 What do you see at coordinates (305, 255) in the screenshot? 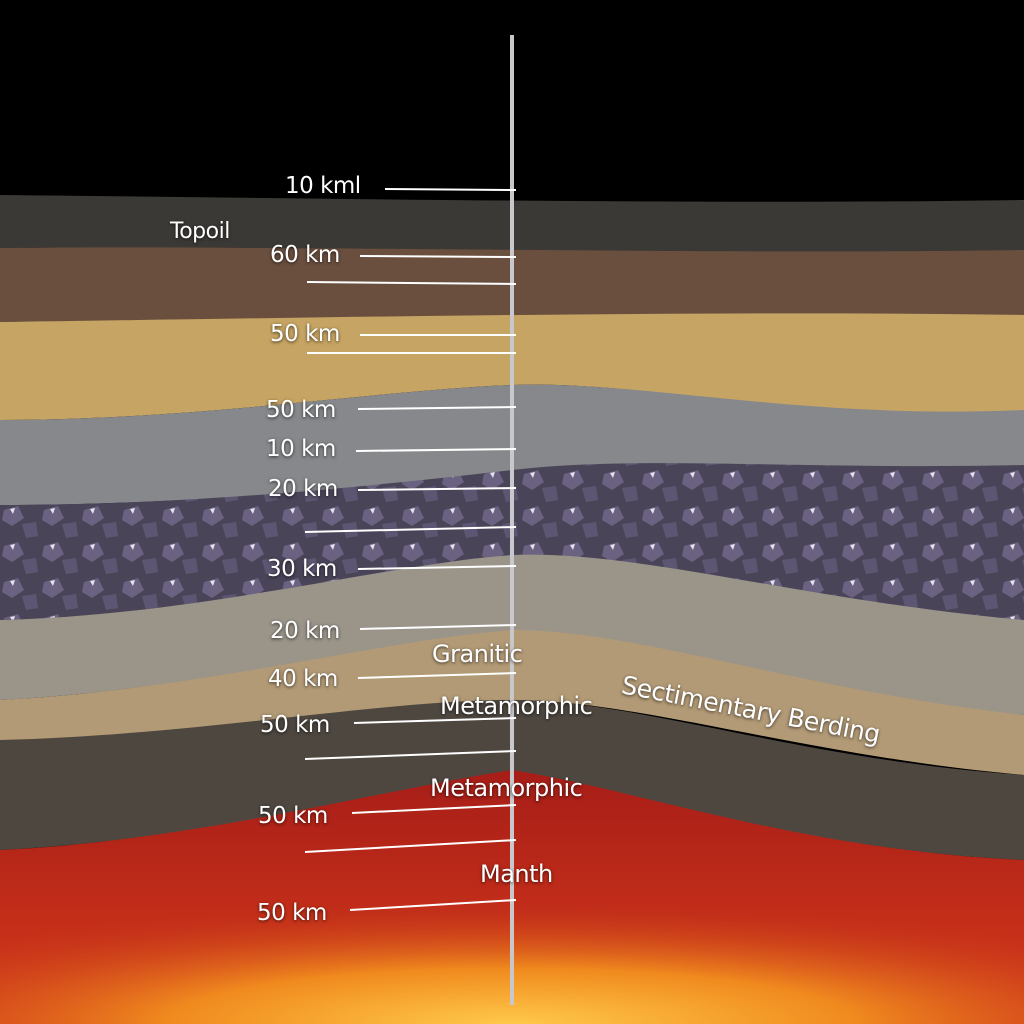
I see `depth-label: 60 km` at bounding box center [305, 255].